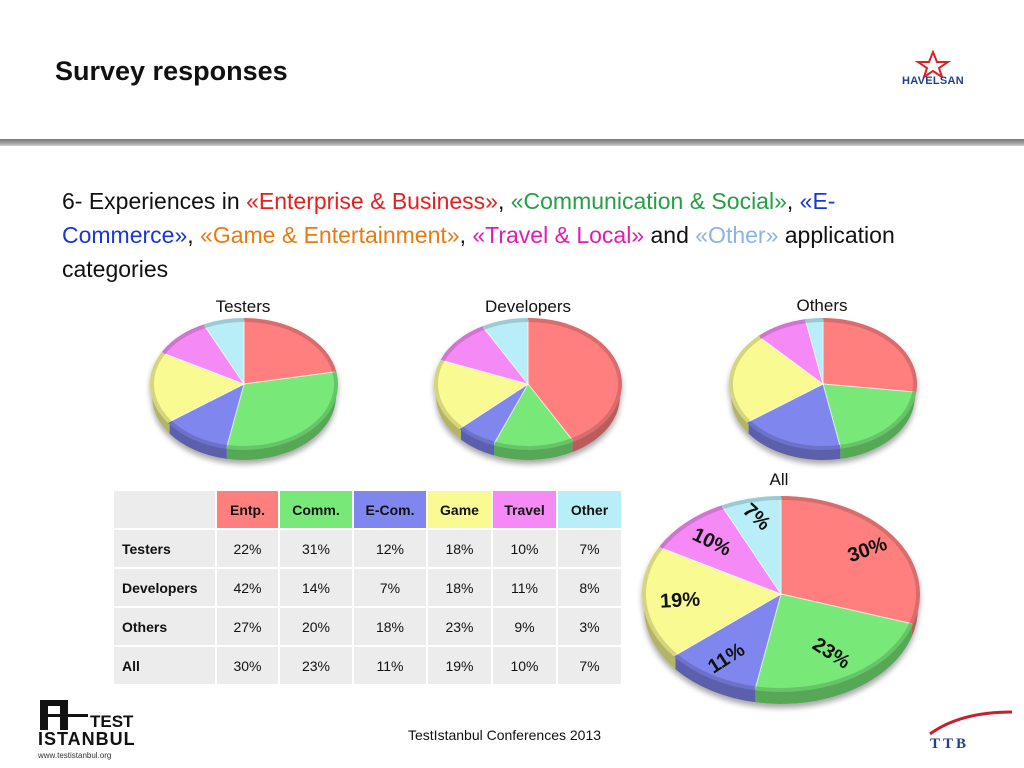 This screenshot has height=768, width=1024. I want to click on pie-testers: Testers, so click(244, 379).